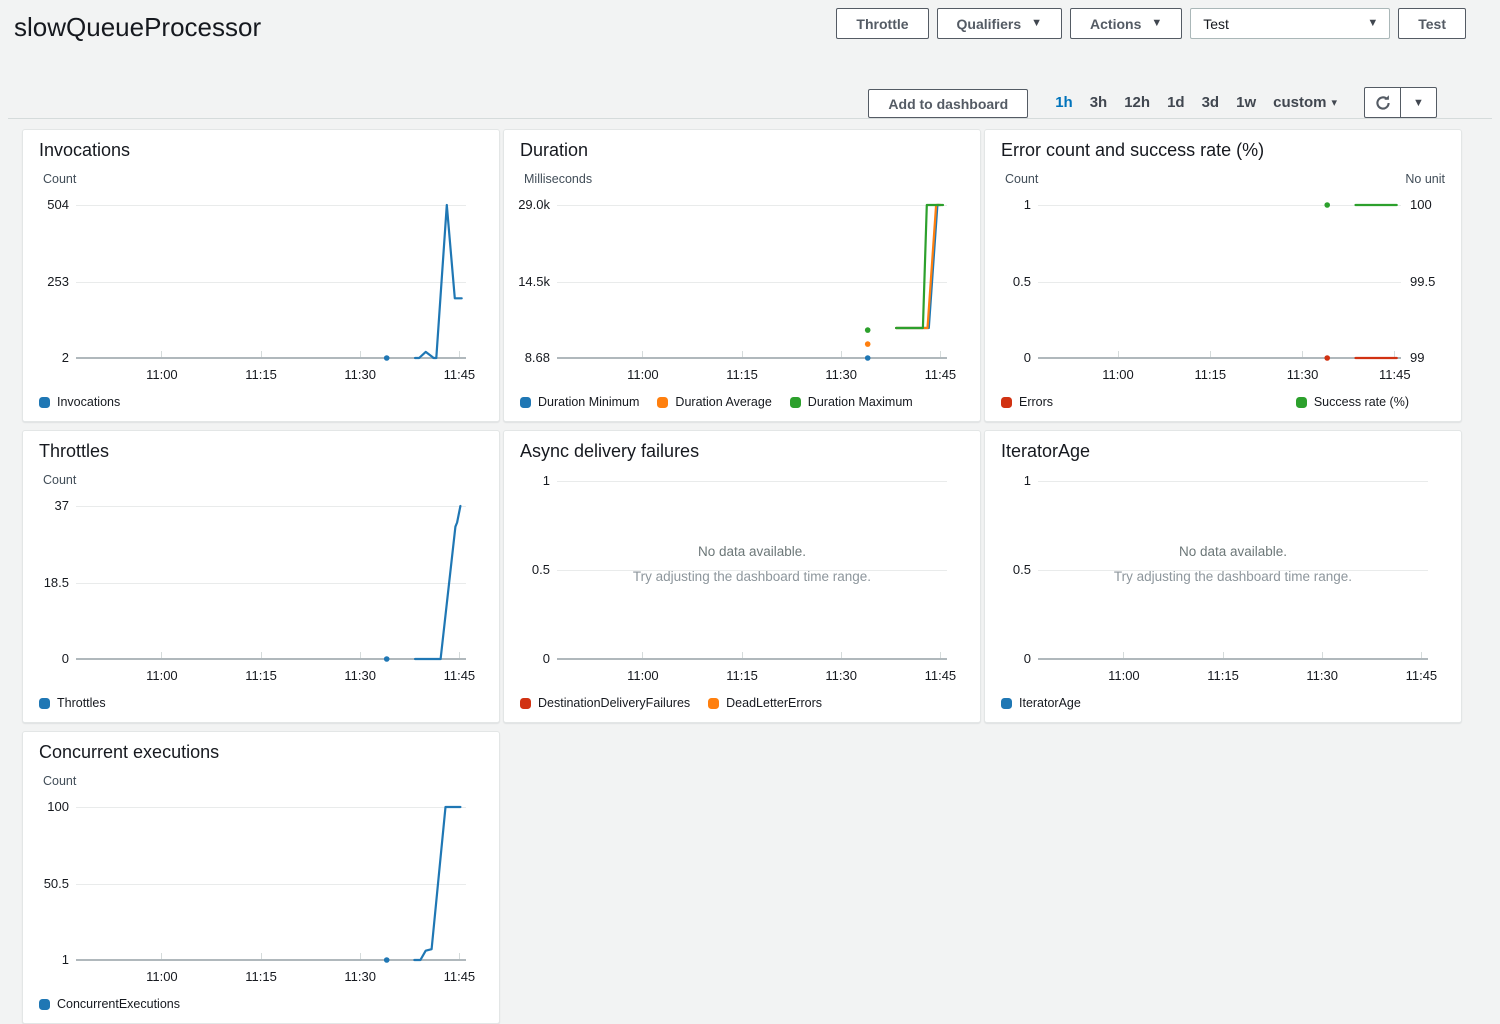 The width and height of the screenshot is (1500, 1024). I want to click on time-range-1h: 1h, so click(1064, 102).